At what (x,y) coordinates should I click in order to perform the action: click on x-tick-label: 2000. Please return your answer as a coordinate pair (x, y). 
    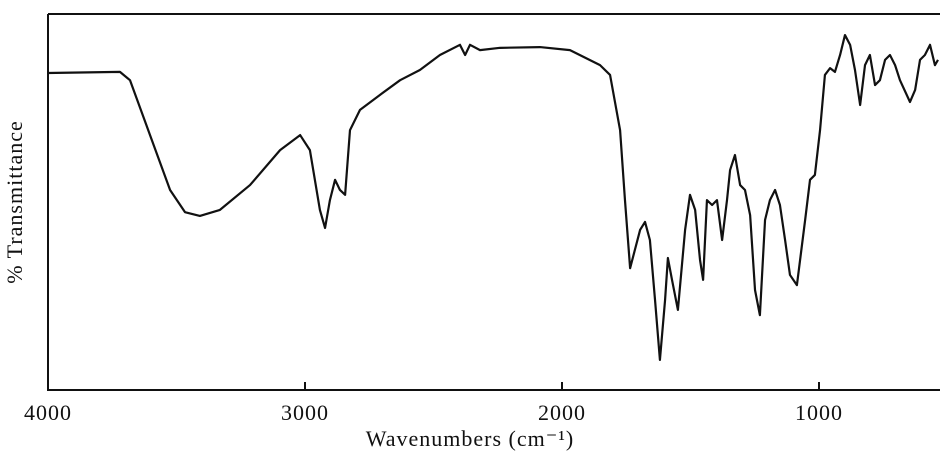
    Looking at the image, I should click on (562, 412).